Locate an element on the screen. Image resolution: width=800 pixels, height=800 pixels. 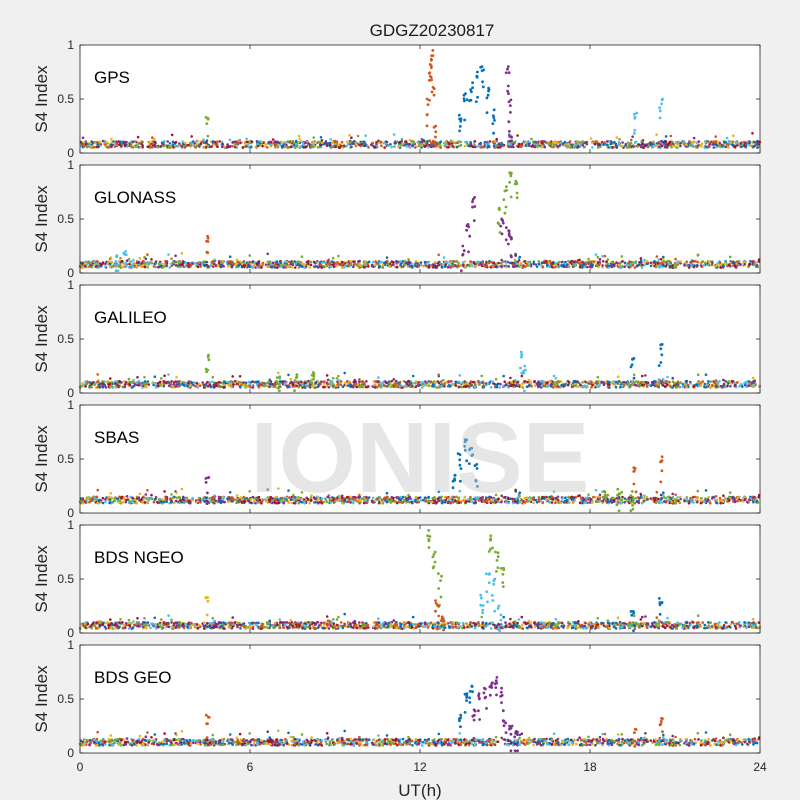
y-axis-label: S4 Index is located at coordinates (41, 219).